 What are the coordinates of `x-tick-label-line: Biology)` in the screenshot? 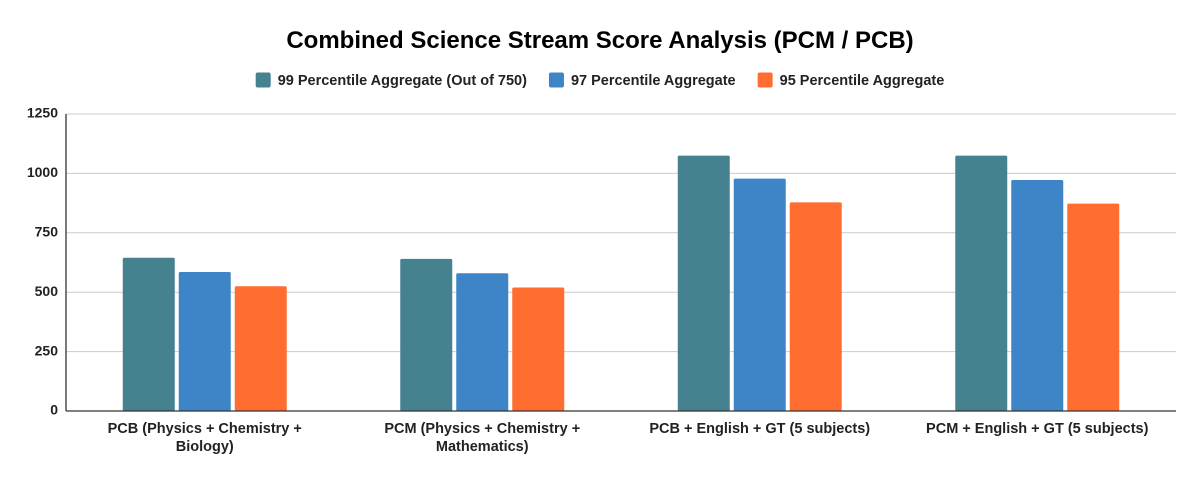 It's located at (205, 447).